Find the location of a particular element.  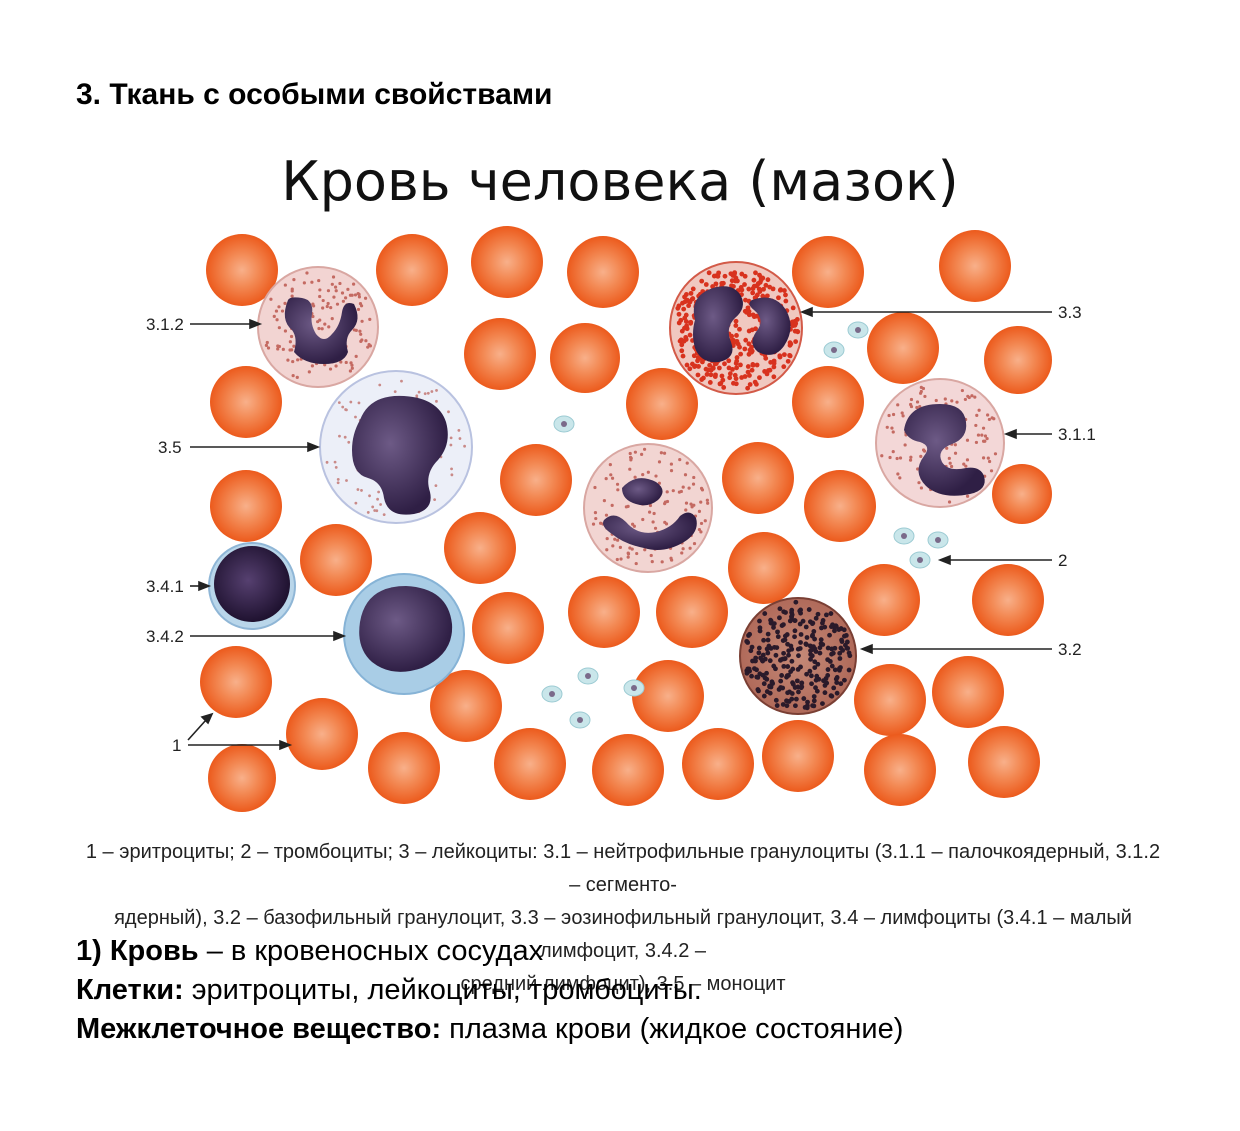

neutrophil-band-cell is located at coordinates (940, 443).